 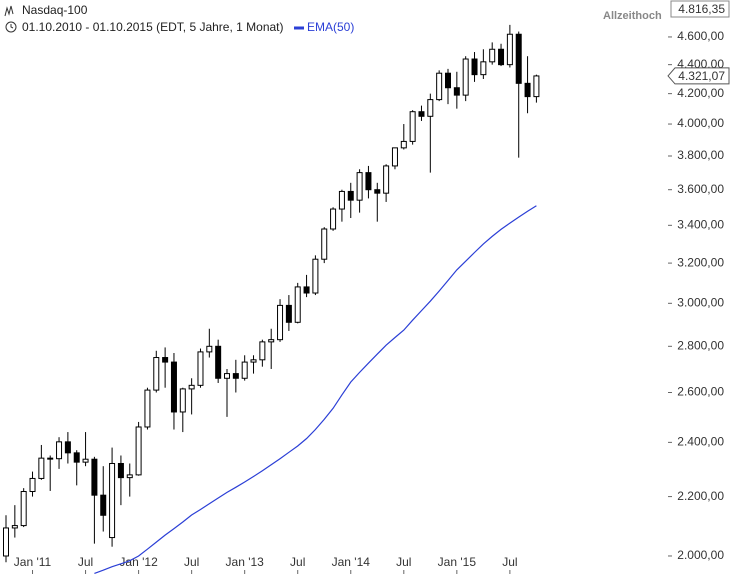 I want to click on y-tick-label: 4.000,00, so click(x=700, y=123).